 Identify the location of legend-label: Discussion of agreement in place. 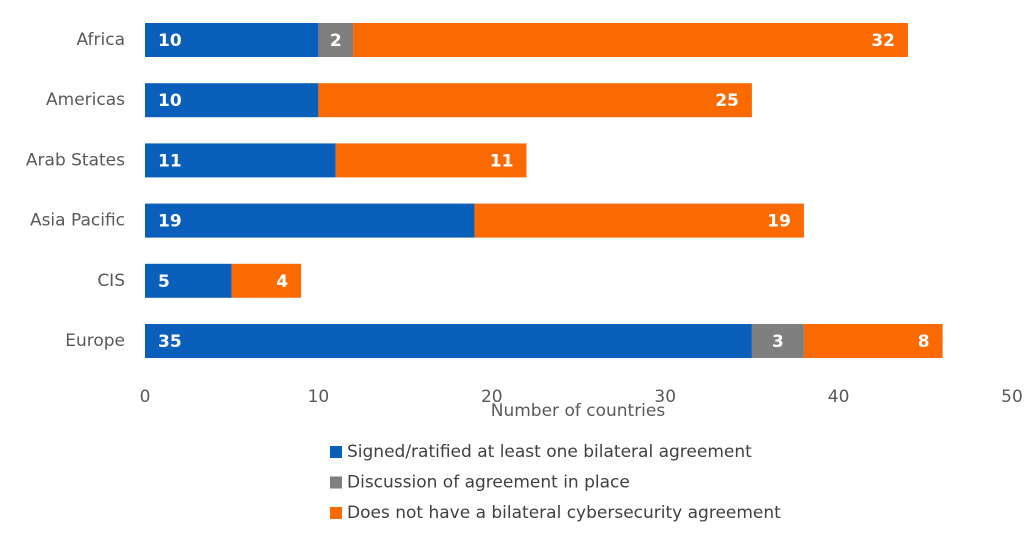
(488, 483).